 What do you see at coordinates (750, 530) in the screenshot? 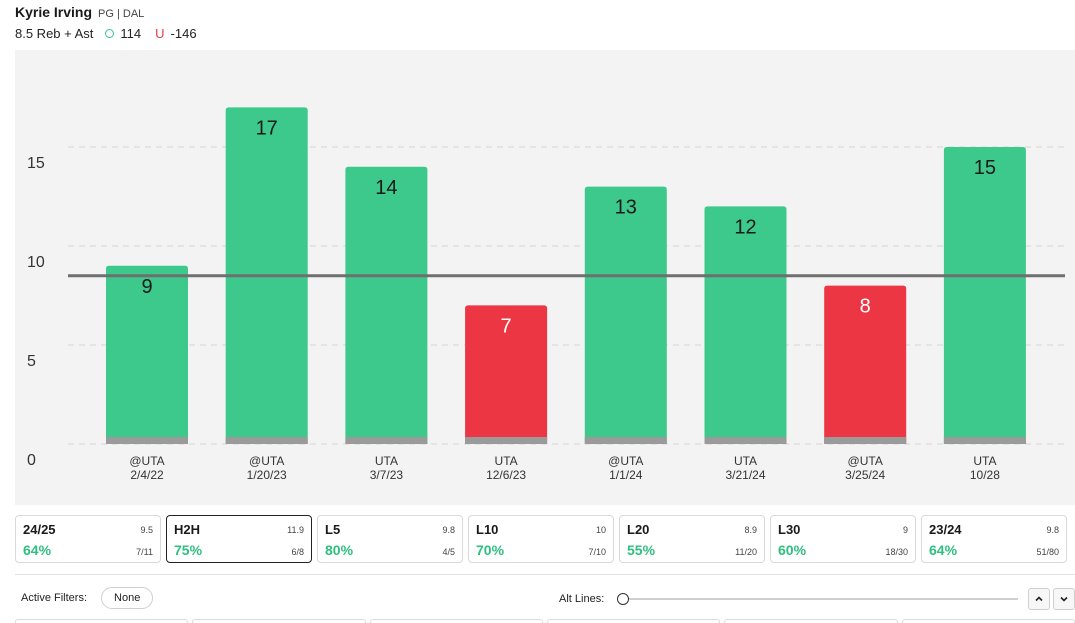
I see `split-average: 8.9` at bounding box center [750, 530].